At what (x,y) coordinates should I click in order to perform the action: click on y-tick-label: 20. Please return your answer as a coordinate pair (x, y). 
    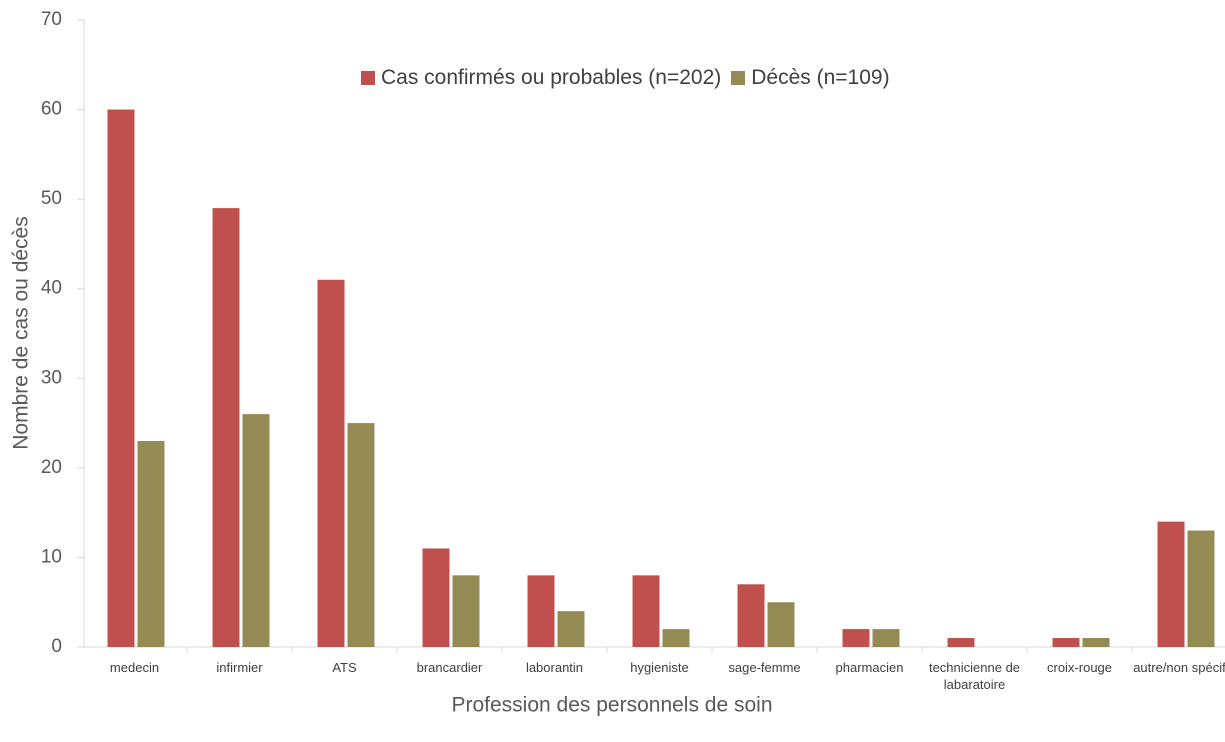
    Looking at the image, I should click on (51, 467).